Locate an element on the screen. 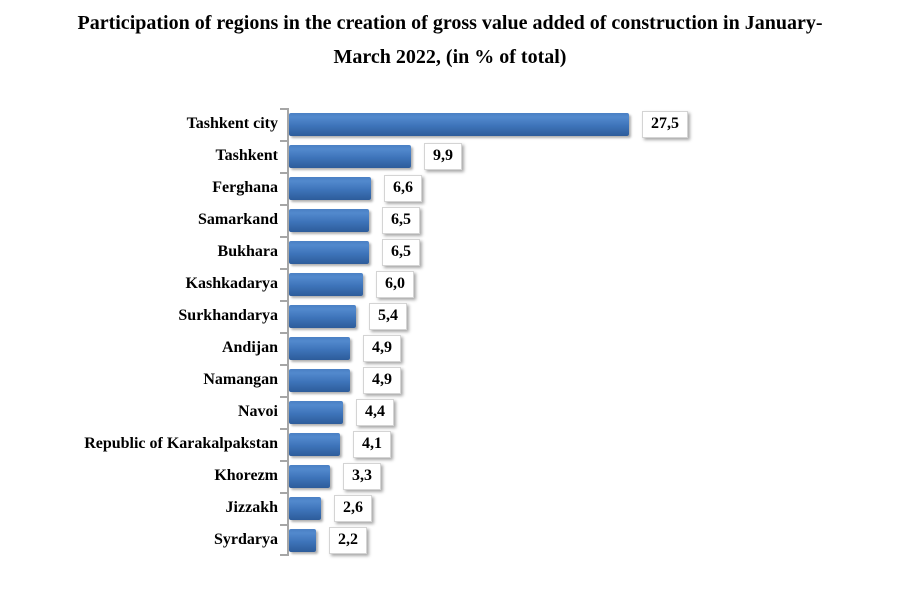 The image size is (909, 606). bar-ferghana is located at coordinates (330, 188).